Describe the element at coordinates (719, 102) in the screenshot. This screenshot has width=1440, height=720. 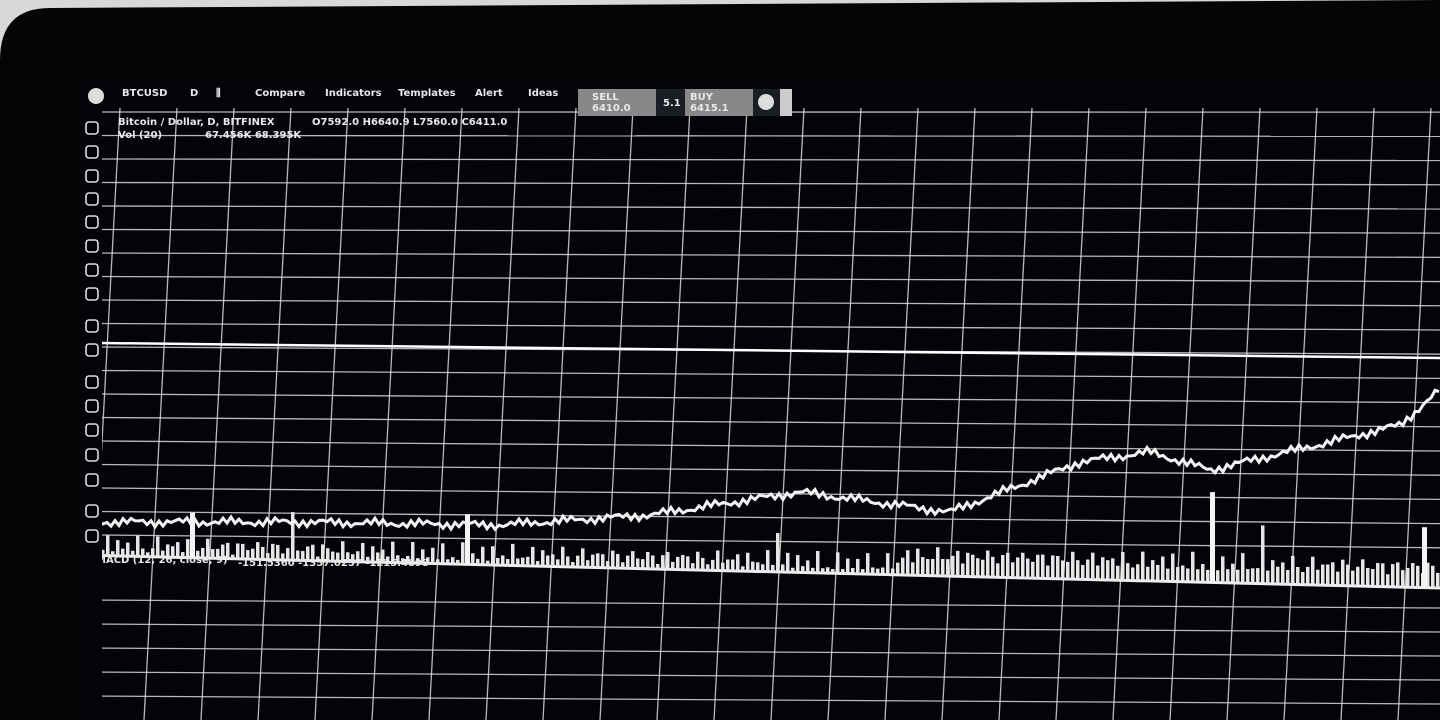
I see `buy-button` at that location.